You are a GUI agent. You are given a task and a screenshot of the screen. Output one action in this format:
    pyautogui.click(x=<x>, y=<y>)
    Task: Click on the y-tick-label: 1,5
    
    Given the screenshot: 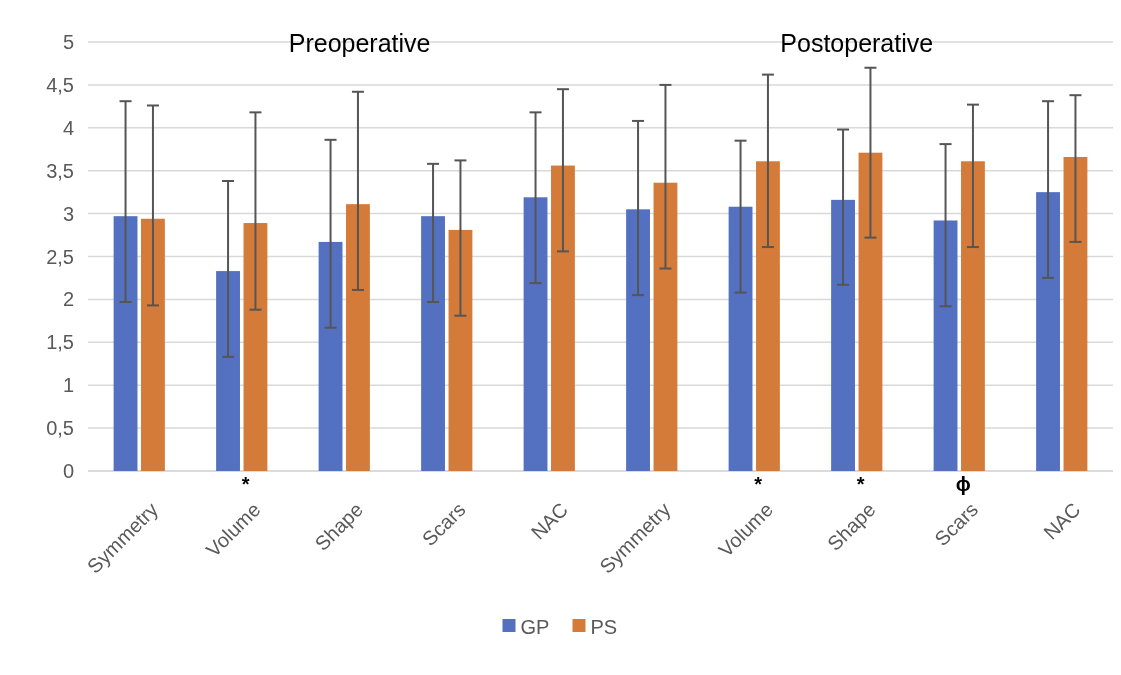 What is the action you would take?
    pyautogui.click(x=60, y=342)
    